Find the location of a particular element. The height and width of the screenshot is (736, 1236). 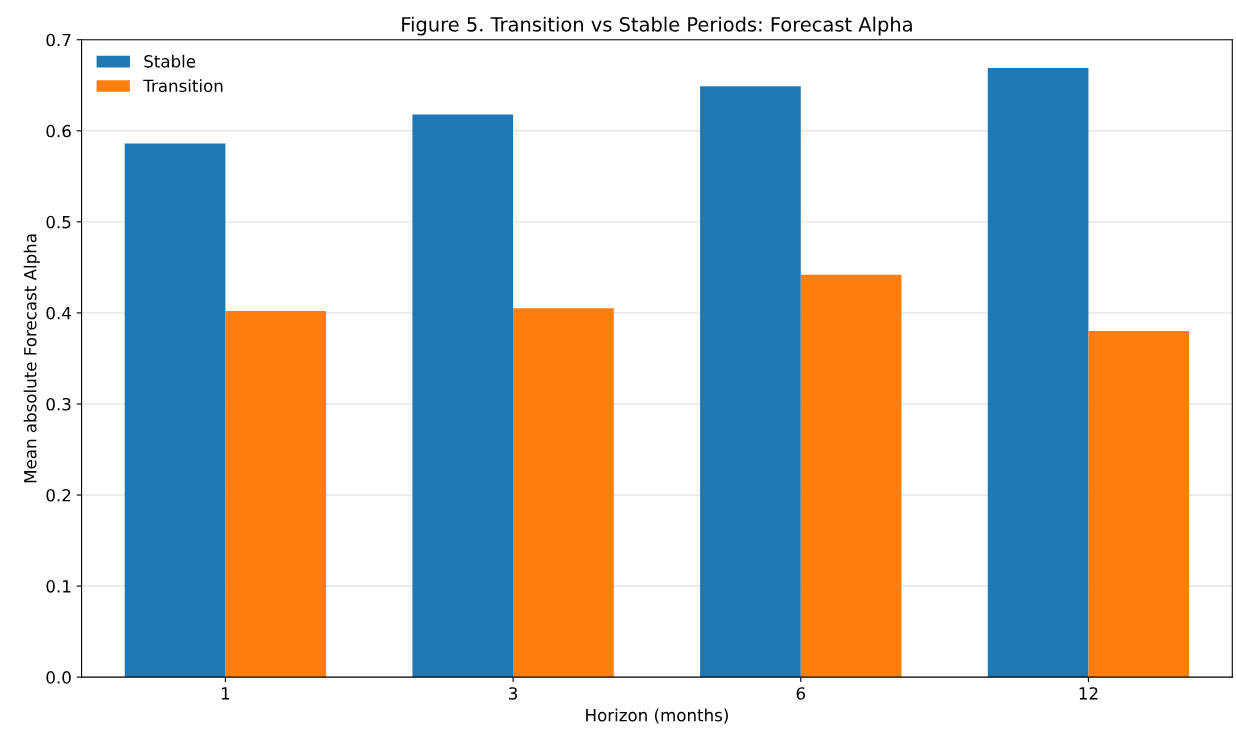

legend-label: Stable is located at coordinates (170, 61).